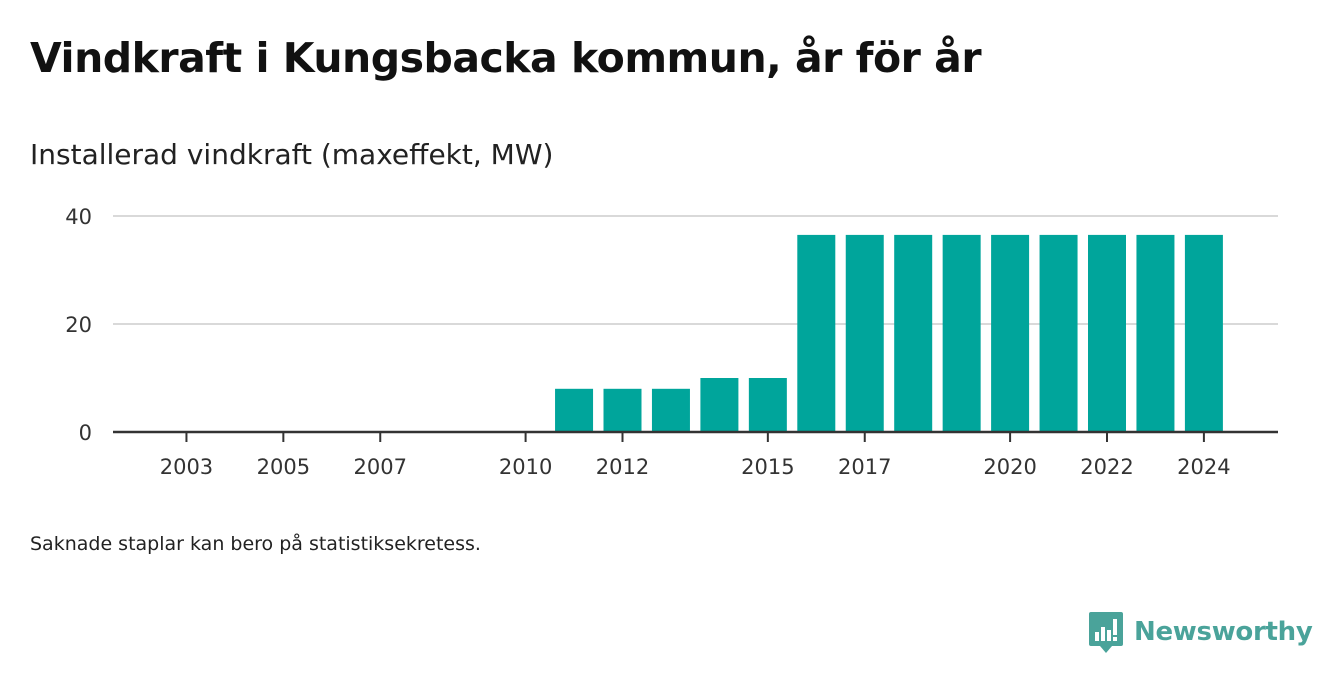 Image resolution: width=1340 pixels, height=685 pixels. I want to click on chart-title: Vindkraft i Kungsbacka kommun, år för år, so click(506, 58).